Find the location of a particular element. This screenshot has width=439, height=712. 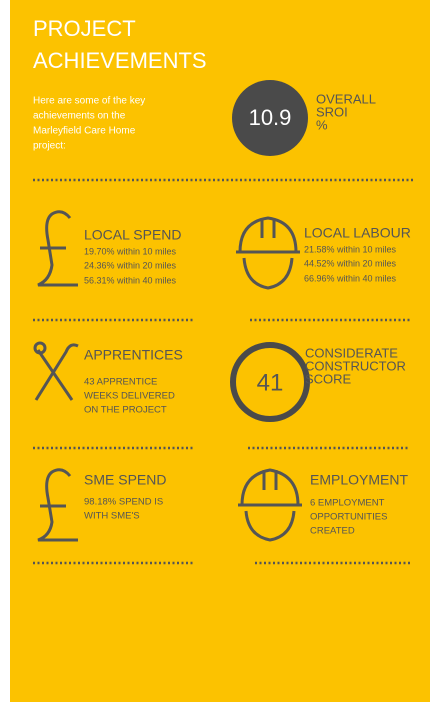

section-title: SME SPEND is located at coordinates (125, 480).